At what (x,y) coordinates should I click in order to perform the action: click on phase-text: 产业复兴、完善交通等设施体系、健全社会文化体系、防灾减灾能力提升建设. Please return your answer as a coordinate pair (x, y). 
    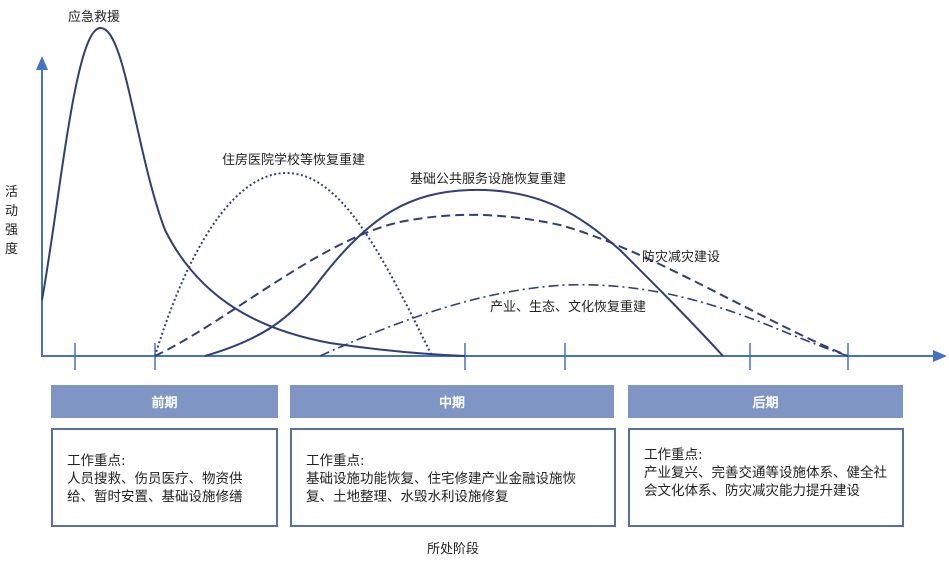
    Looking at the image, I should click on (765, 482).